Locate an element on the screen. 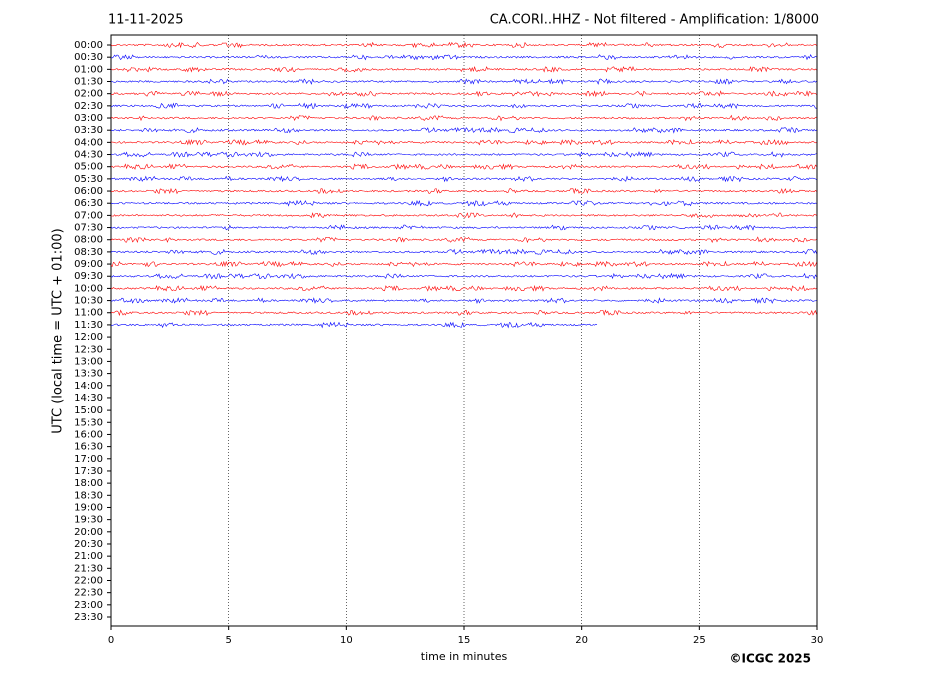  copyright: ©ICGC 2025 is located at coordinates (770, 659).